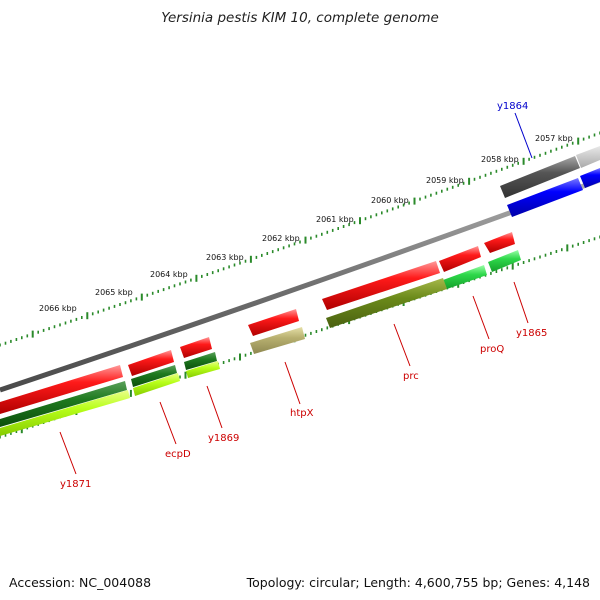 The width and height of the screenshot is (600, 600). I want to click on gene-label-prc: prc, so click(411, 376).